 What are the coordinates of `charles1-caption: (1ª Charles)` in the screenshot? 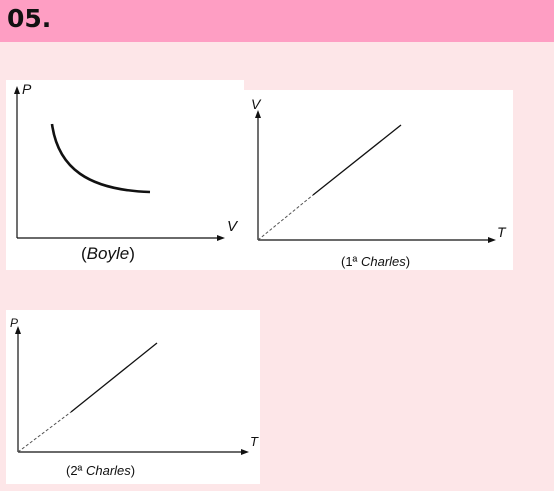 It's located at (375, 261).